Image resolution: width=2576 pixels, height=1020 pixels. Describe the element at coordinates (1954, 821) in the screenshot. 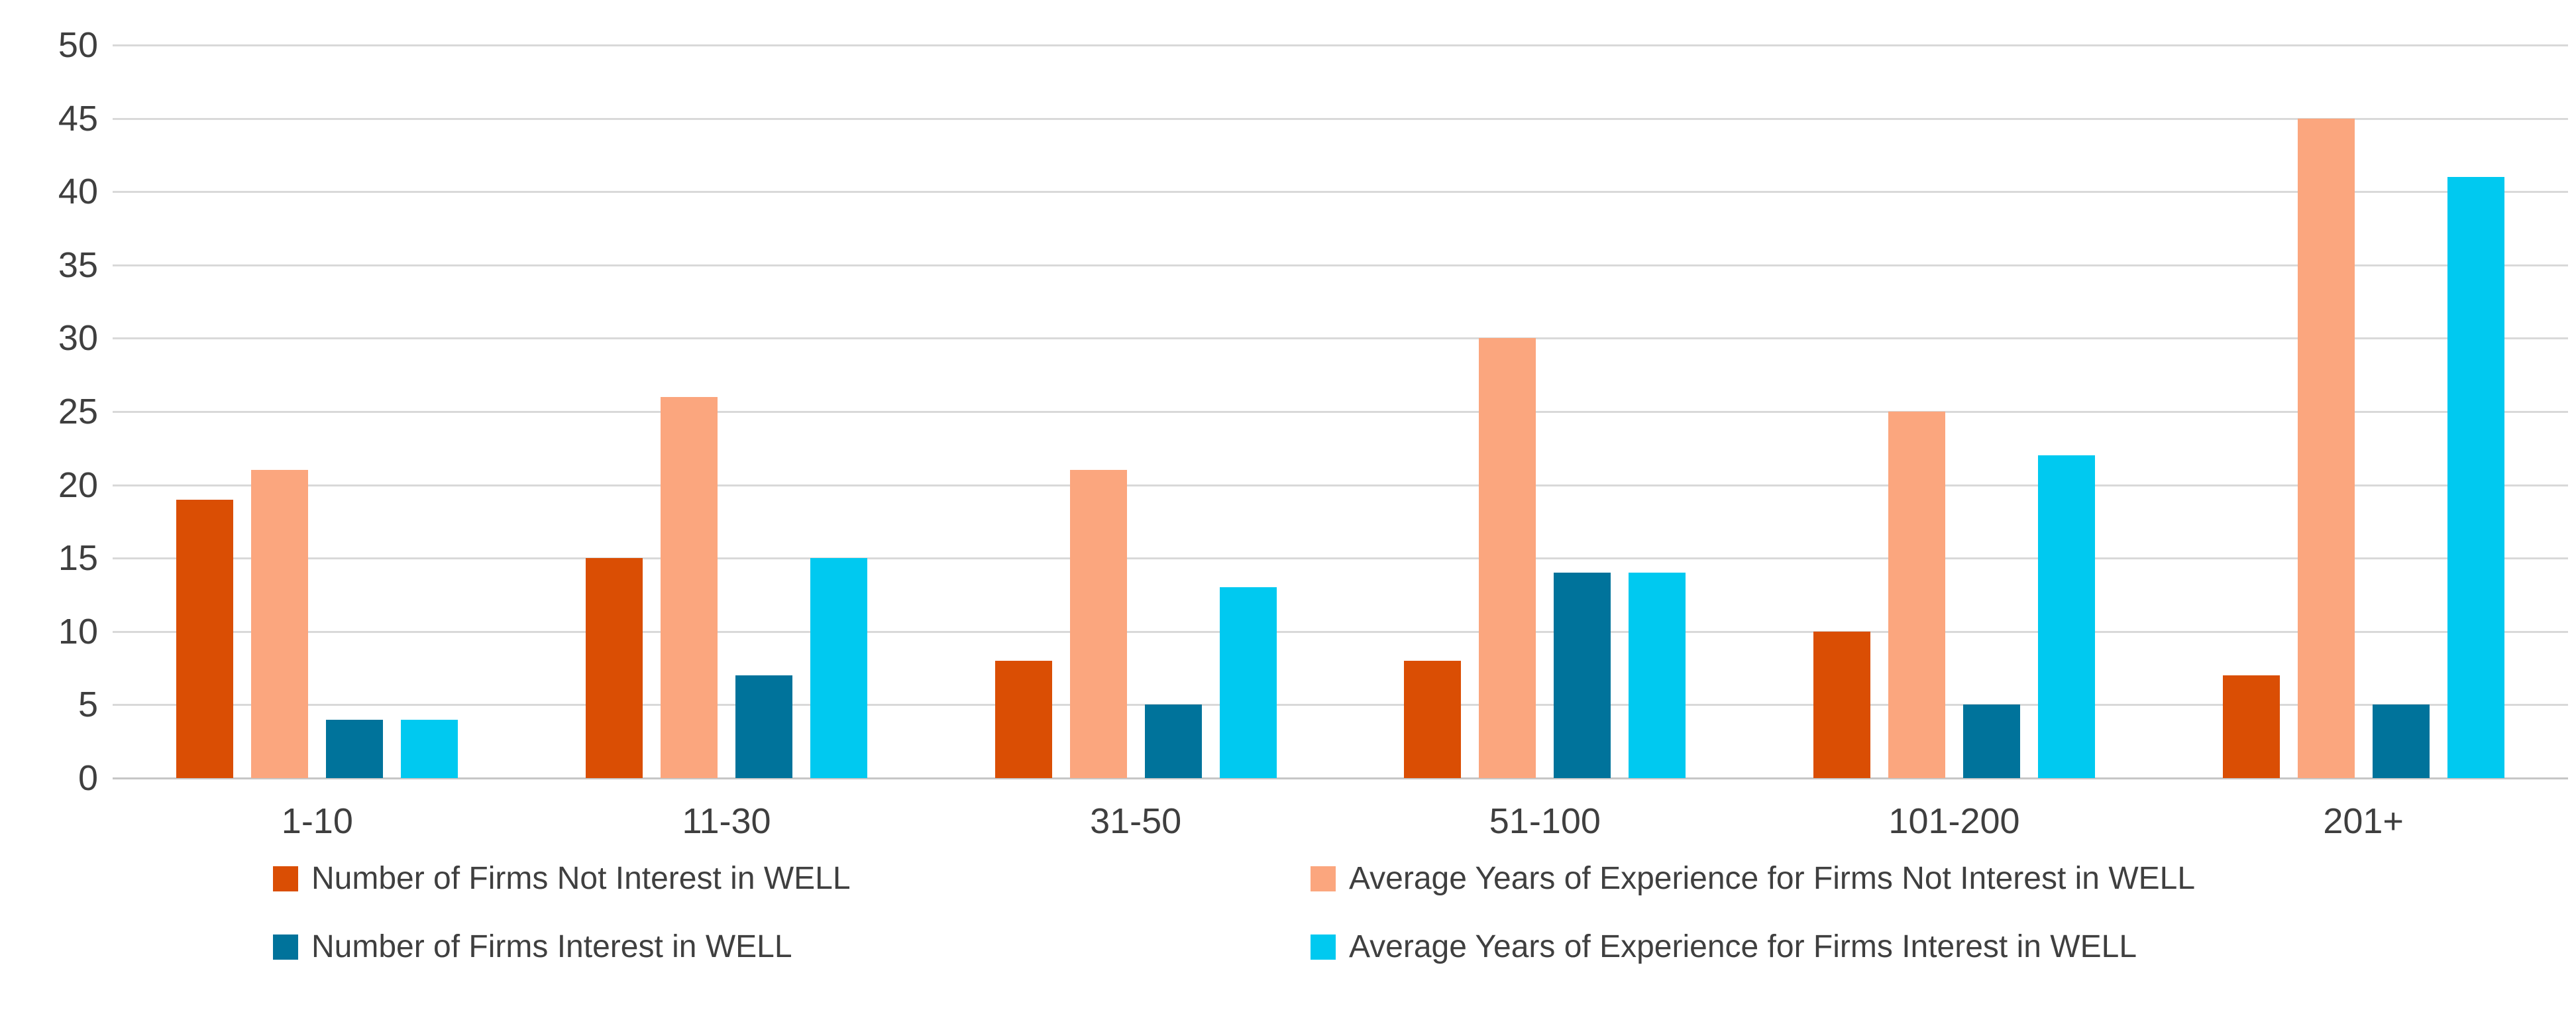

I see `x-axis-category-label: 101-200` at that location.